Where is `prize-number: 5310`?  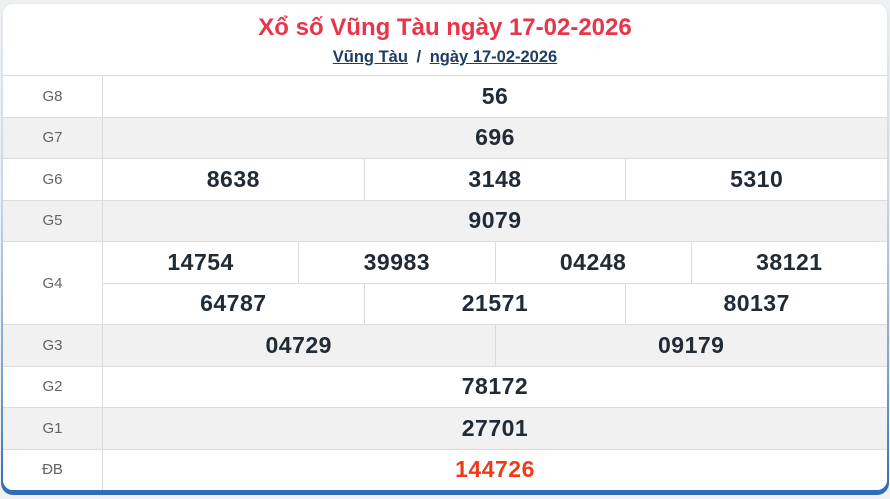
prize-number: 5310 is located at coordinates (756, 179).